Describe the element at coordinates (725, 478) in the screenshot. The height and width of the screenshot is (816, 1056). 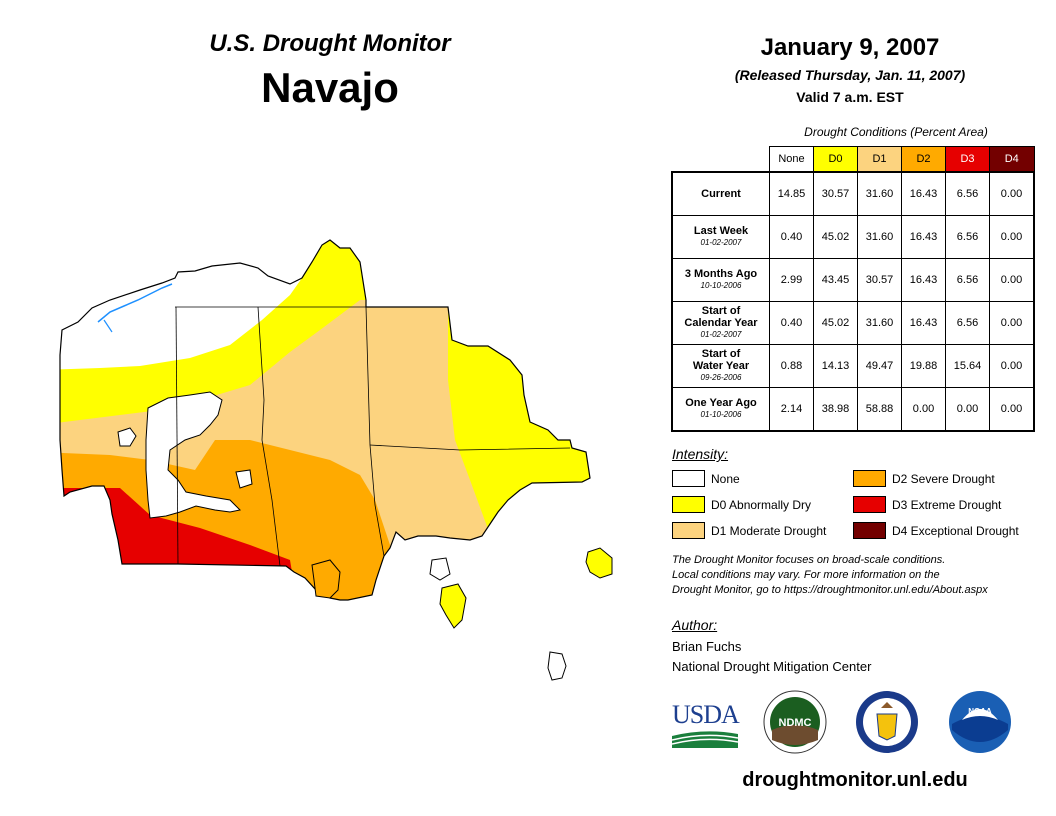
I see `legend-label: None` at that location.